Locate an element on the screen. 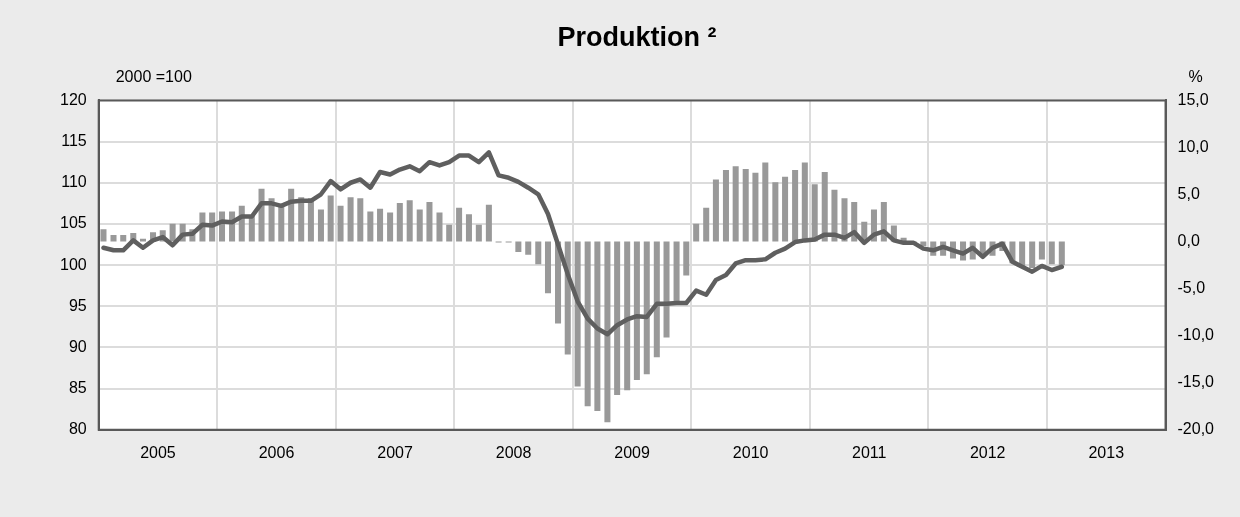 This screenshot has width=1240, height=517. x-tick-label: 2005 is located at coordinates (158, 452).